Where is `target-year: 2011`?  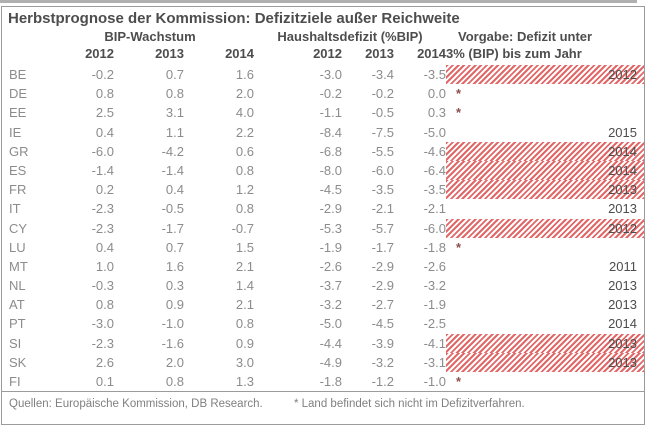 target-year: 2011 is located at coordinates (623, 266).